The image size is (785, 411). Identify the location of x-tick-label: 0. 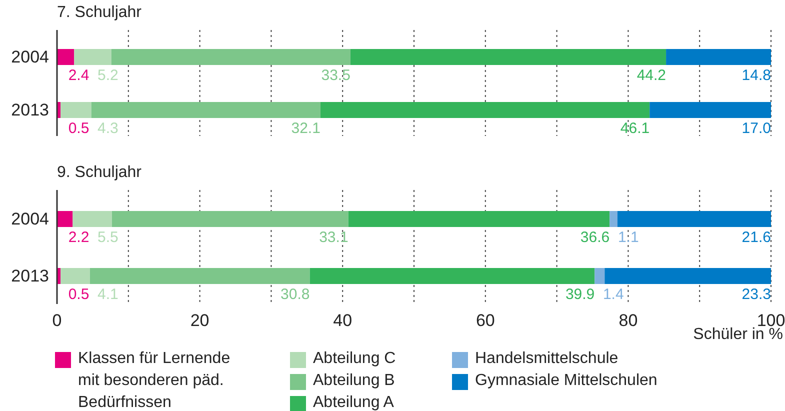
(57, 320).